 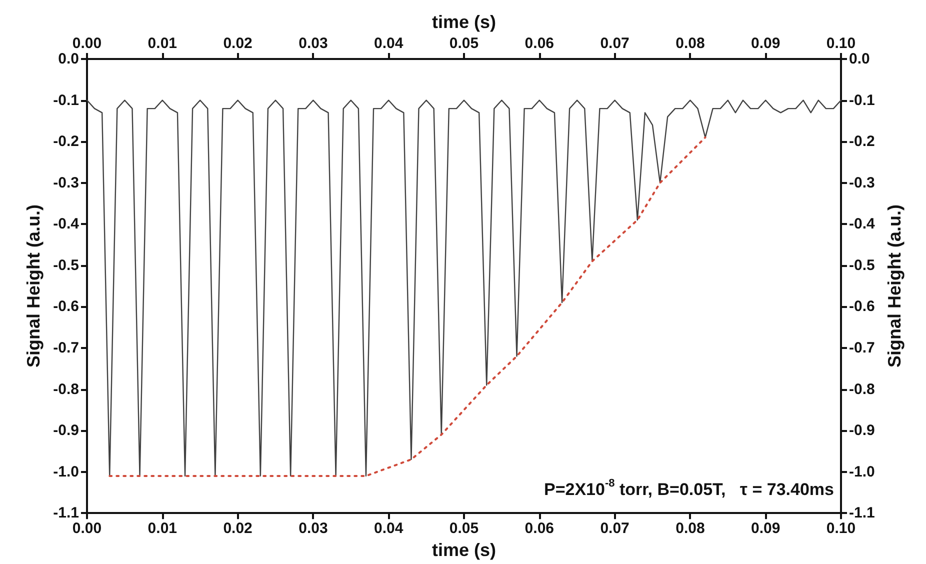 What do you see at coordinates (389, 43) in the screenshot?
I see `x2-tick-label: 0.04` at bounding box center [389, 43].